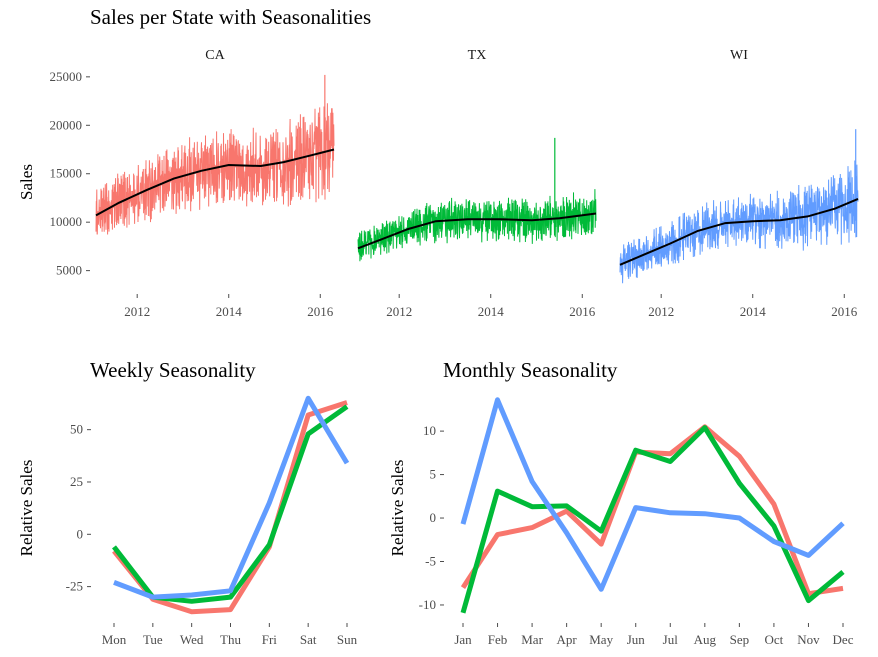  Describe the element at coordinates (66, 221) in the screenshot. I see `y-tick-label: 10000` at that location.